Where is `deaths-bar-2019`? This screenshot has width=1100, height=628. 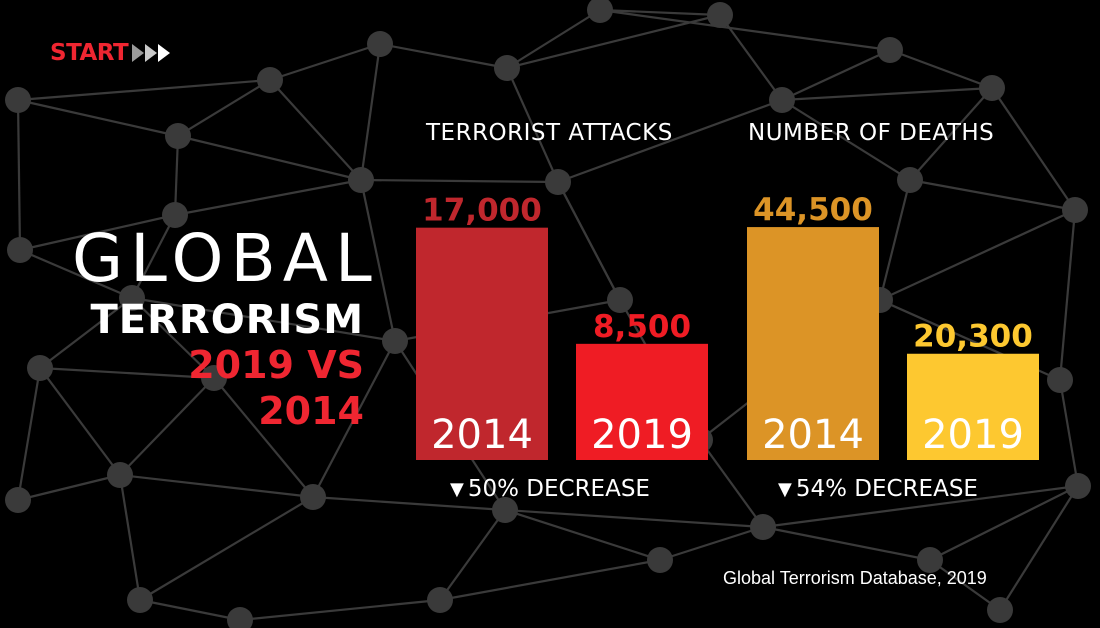
deaths-bar-2019 is located at coordinates (973, 406).